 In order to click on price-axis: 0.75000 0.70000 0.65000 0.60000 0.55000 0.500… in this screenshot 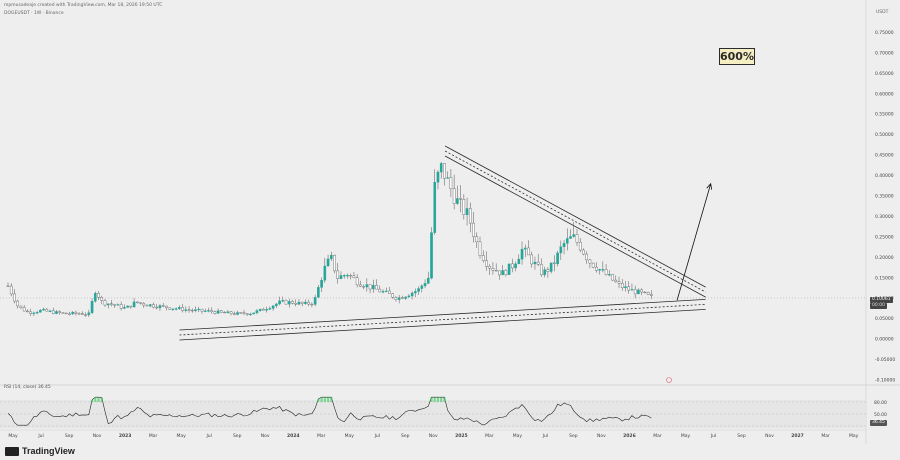, I will do `click(885, 207)`.